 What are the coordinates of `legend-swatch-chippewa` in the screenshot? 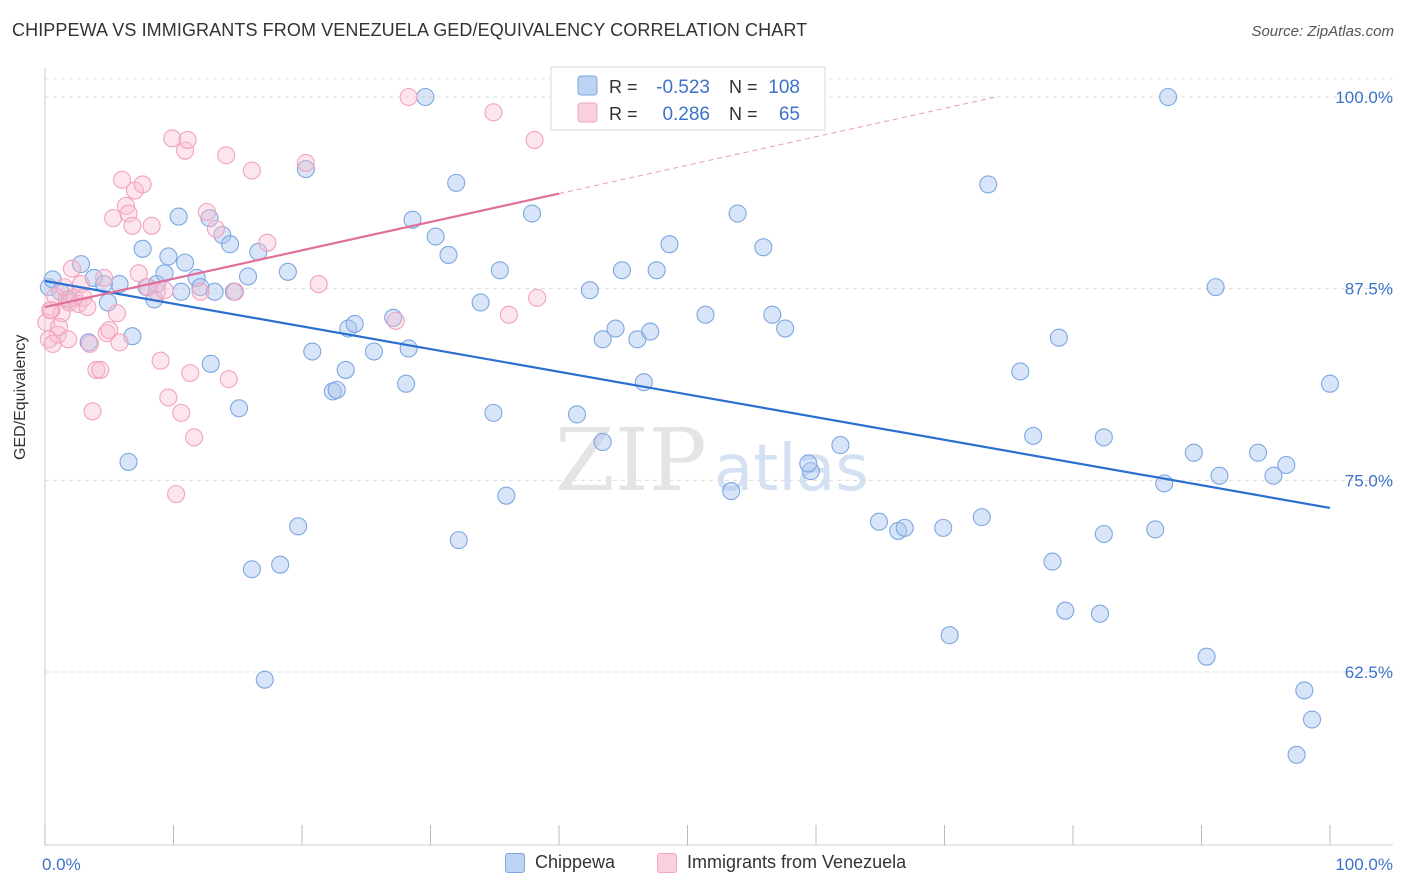 It's located at (515, 862).